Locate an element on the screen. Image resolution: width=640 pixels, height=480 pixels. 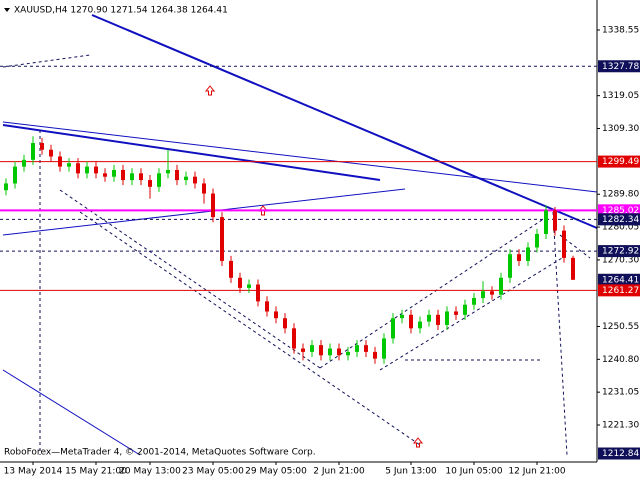
x-tick-label: 5 Jun 13:00 is located at coordinates (411, 472).